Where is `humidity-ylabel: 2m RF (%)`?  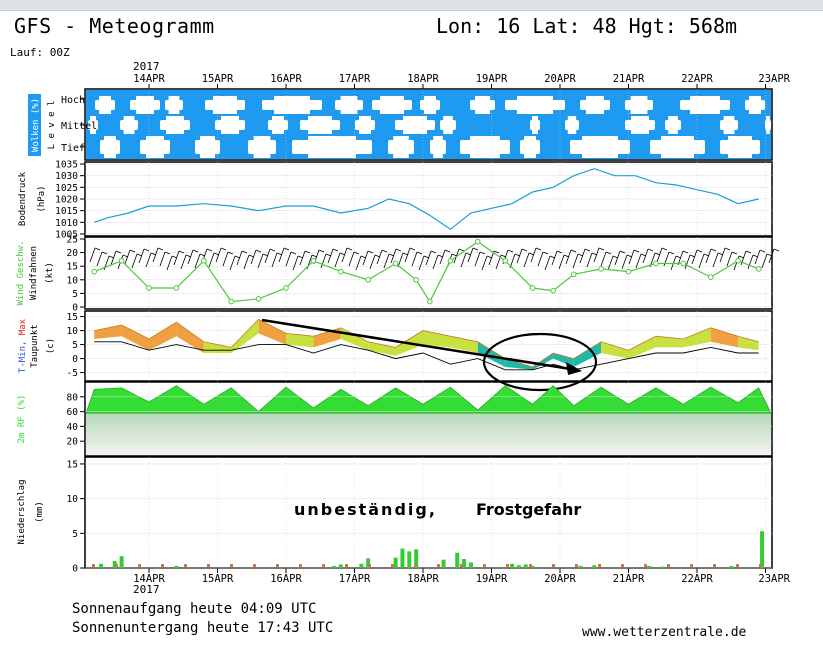
humidity-ylabel: 2m RF (%) is located at coordinates (22, 419).